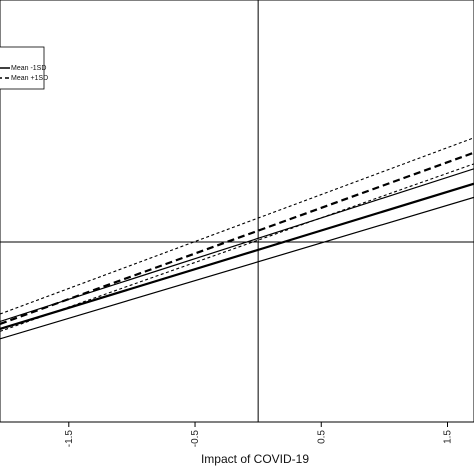  Describe the element at coordinates (195, 439) in the screenshot. I see `x-tick-label: -0.5` at that location.